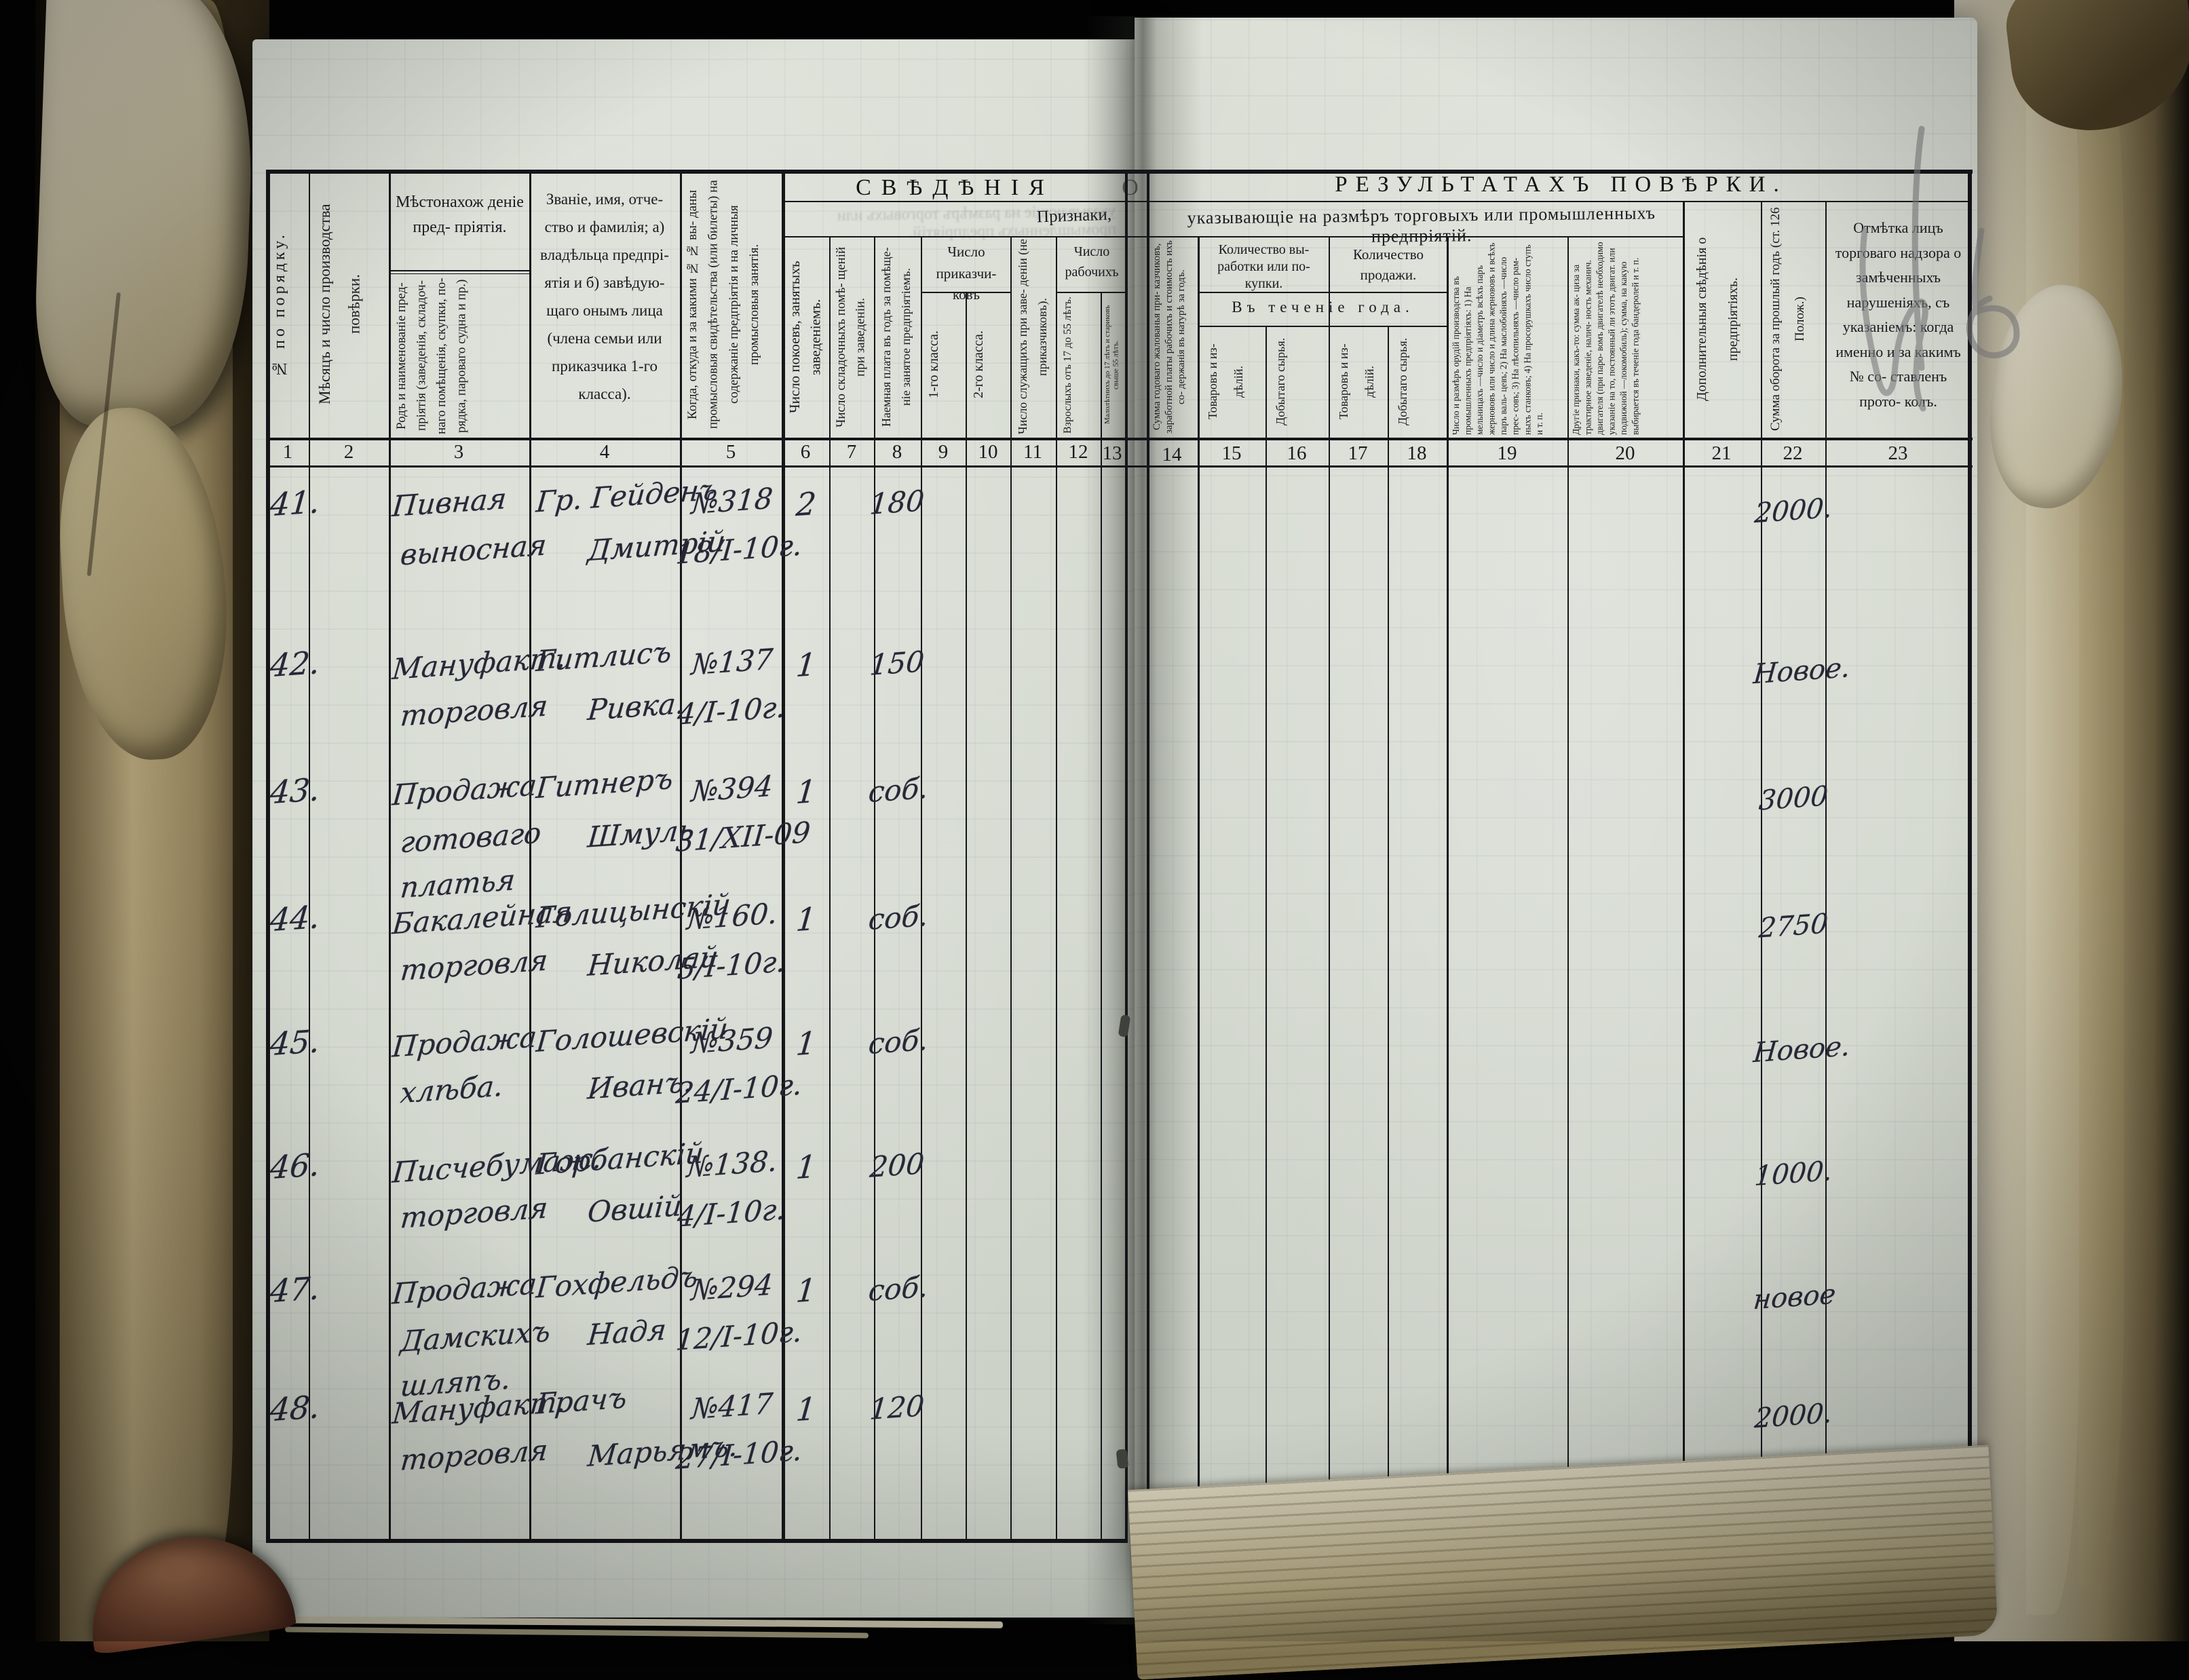 The image size is (2189, 1680). I want to click on business-type-line1: Пивная, so click(449, 502).